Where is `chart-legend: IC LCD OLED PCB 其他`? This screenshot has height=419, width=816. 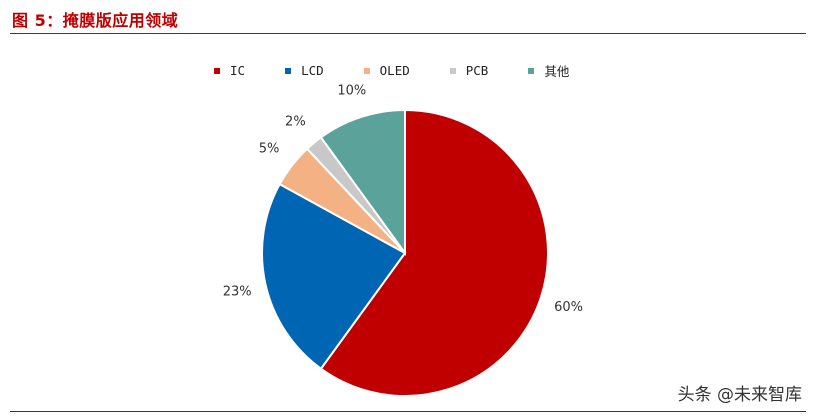 chart-legend: IC LCD OLED PCB 其他 is located at coordinates (411, 70).